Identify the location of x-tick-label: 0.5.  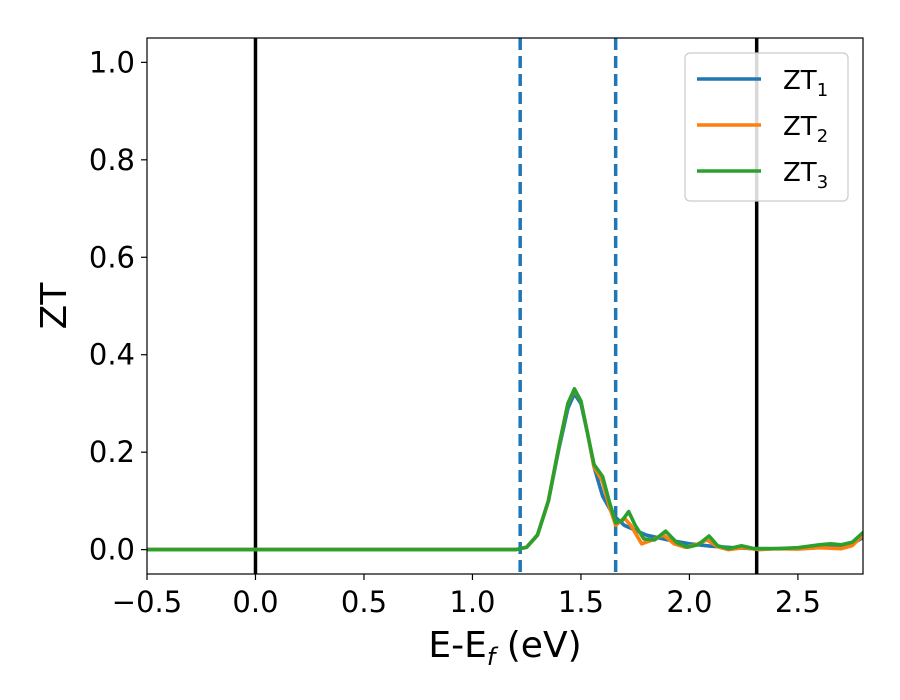
(364, 602).